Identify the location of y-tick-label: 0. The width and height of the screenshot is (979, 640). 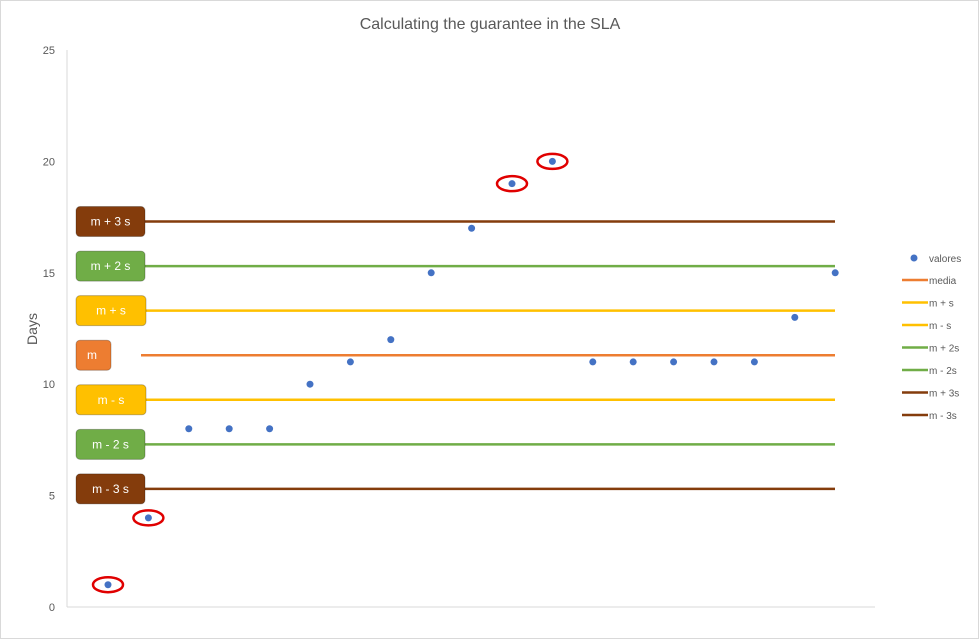
(52, 608).